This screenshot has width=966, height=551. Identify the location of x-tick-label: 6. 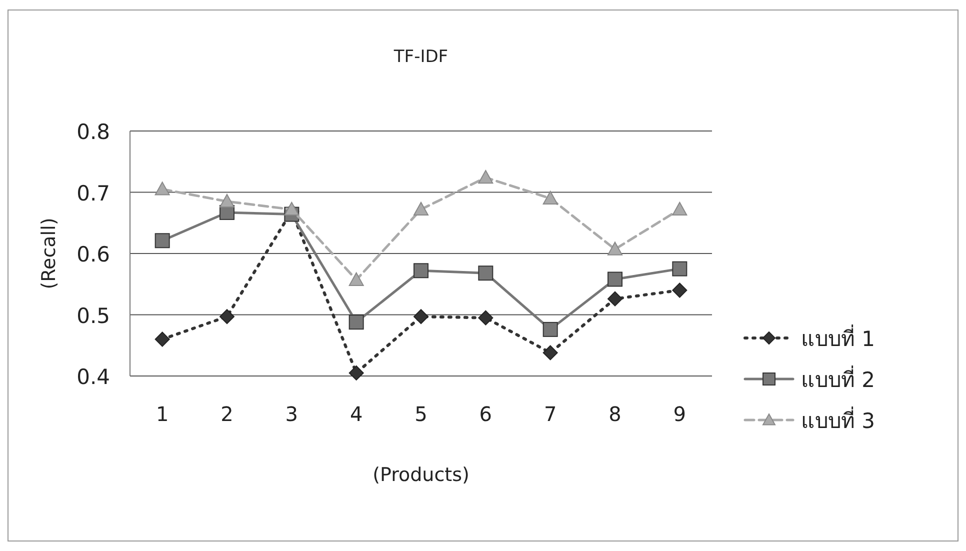
(485, 414).